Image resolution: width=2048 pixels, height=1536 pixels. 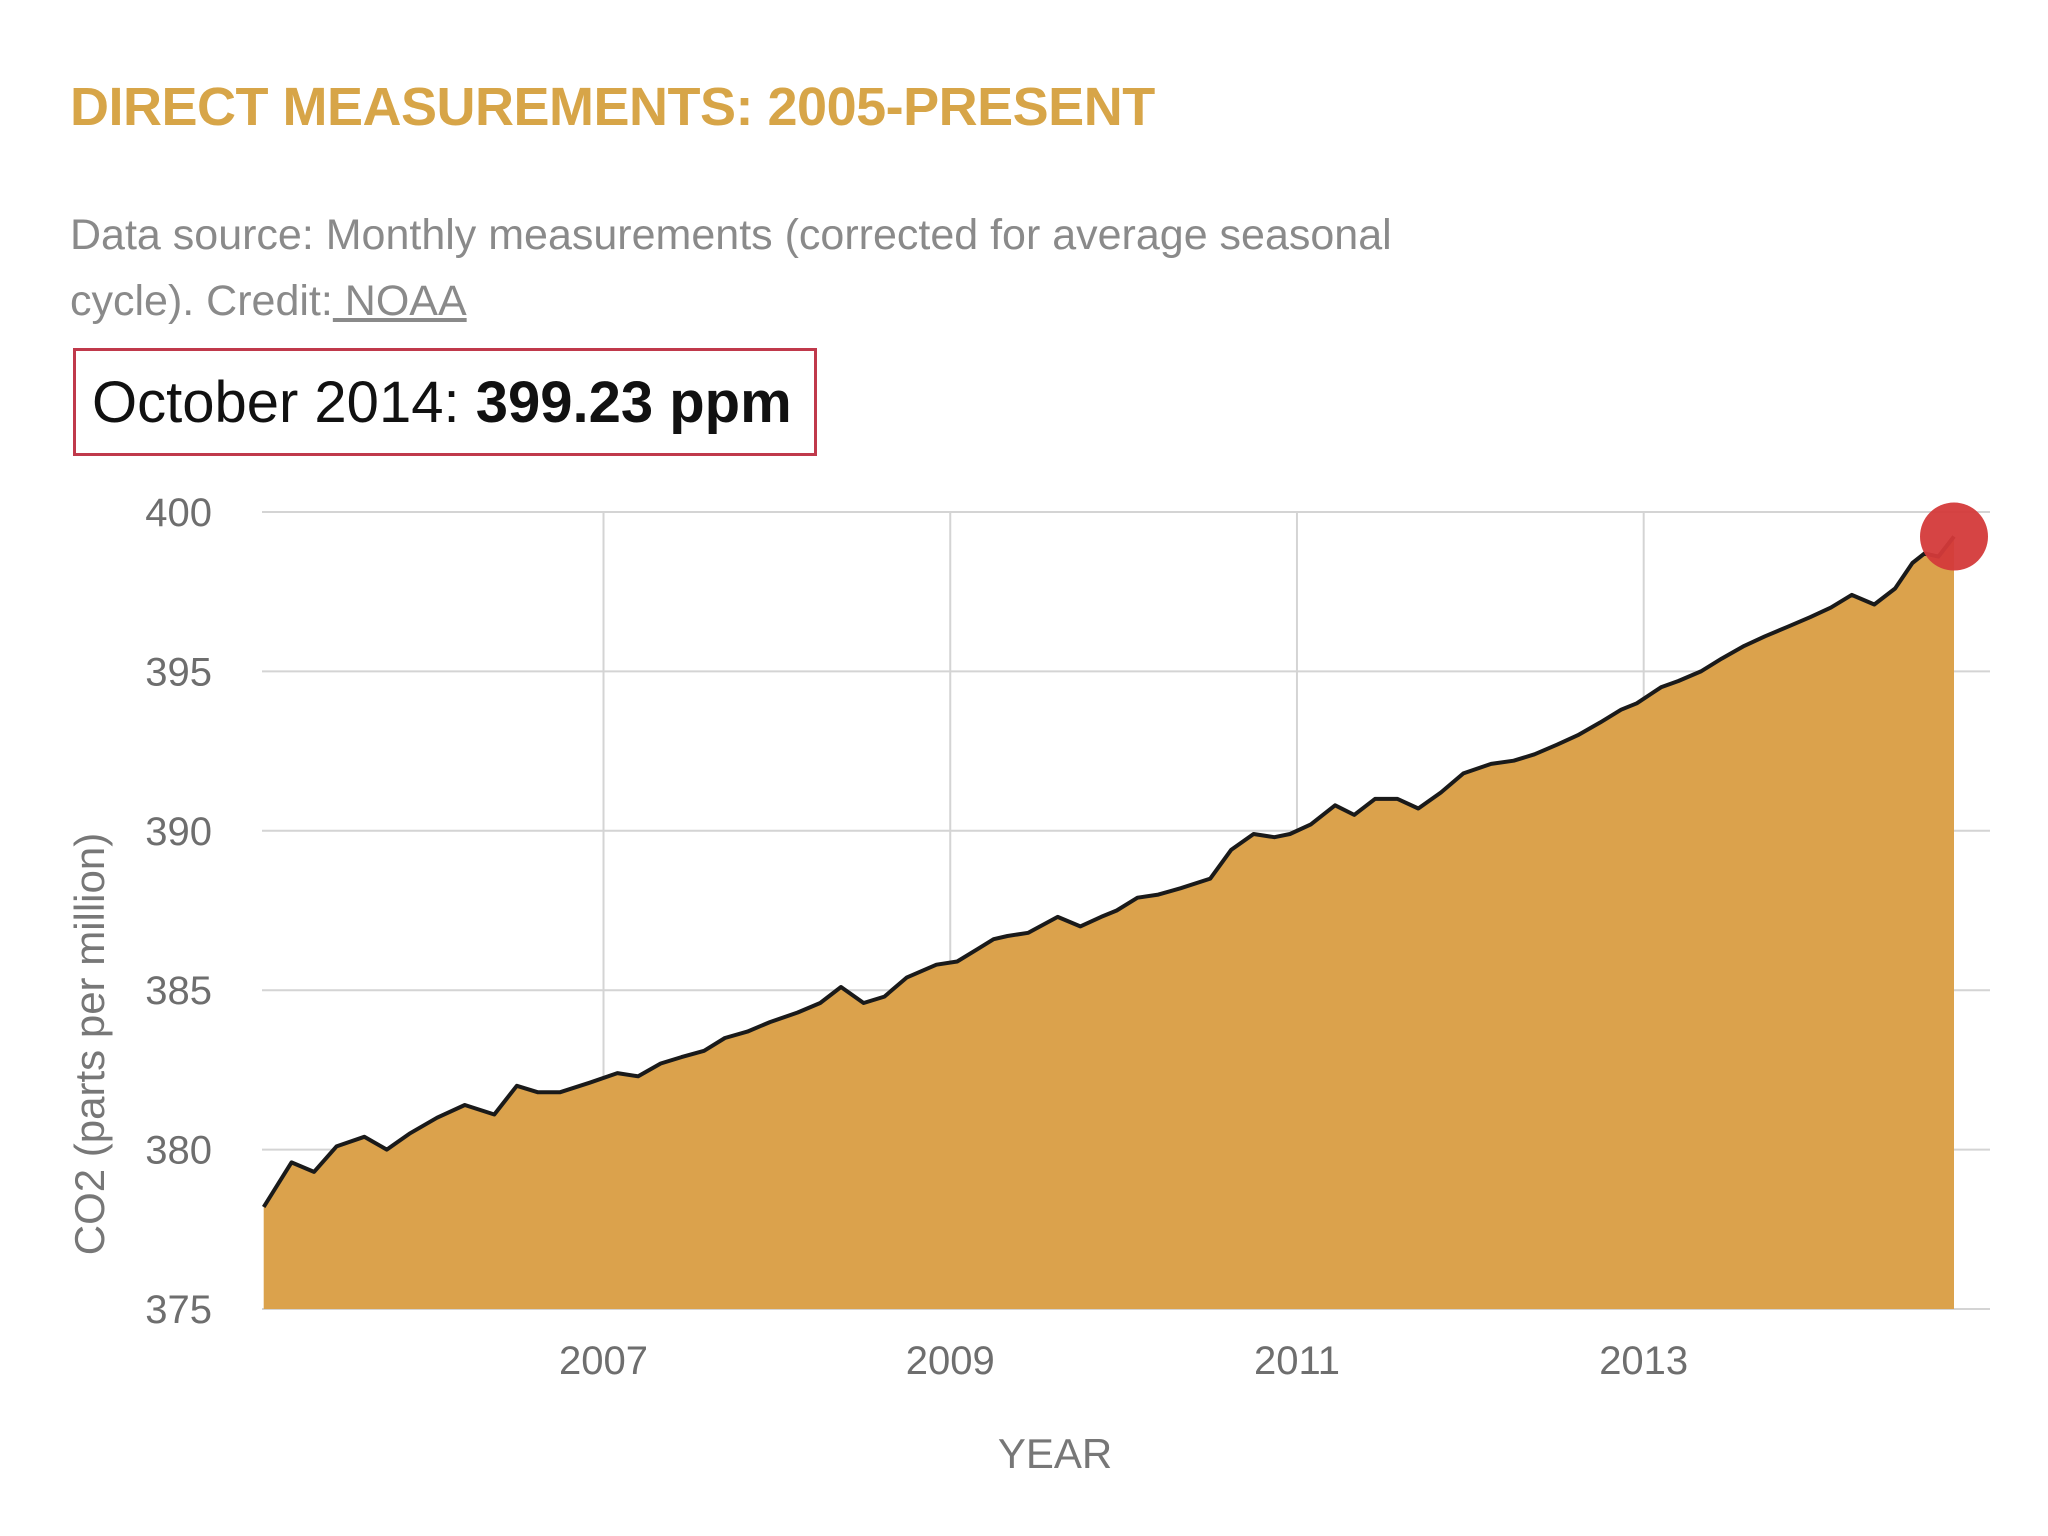 What do you see at coordinates (178, 513) in the screenshot?
I see `y-tick-label-400: 400` at bounding box center [178, 513].